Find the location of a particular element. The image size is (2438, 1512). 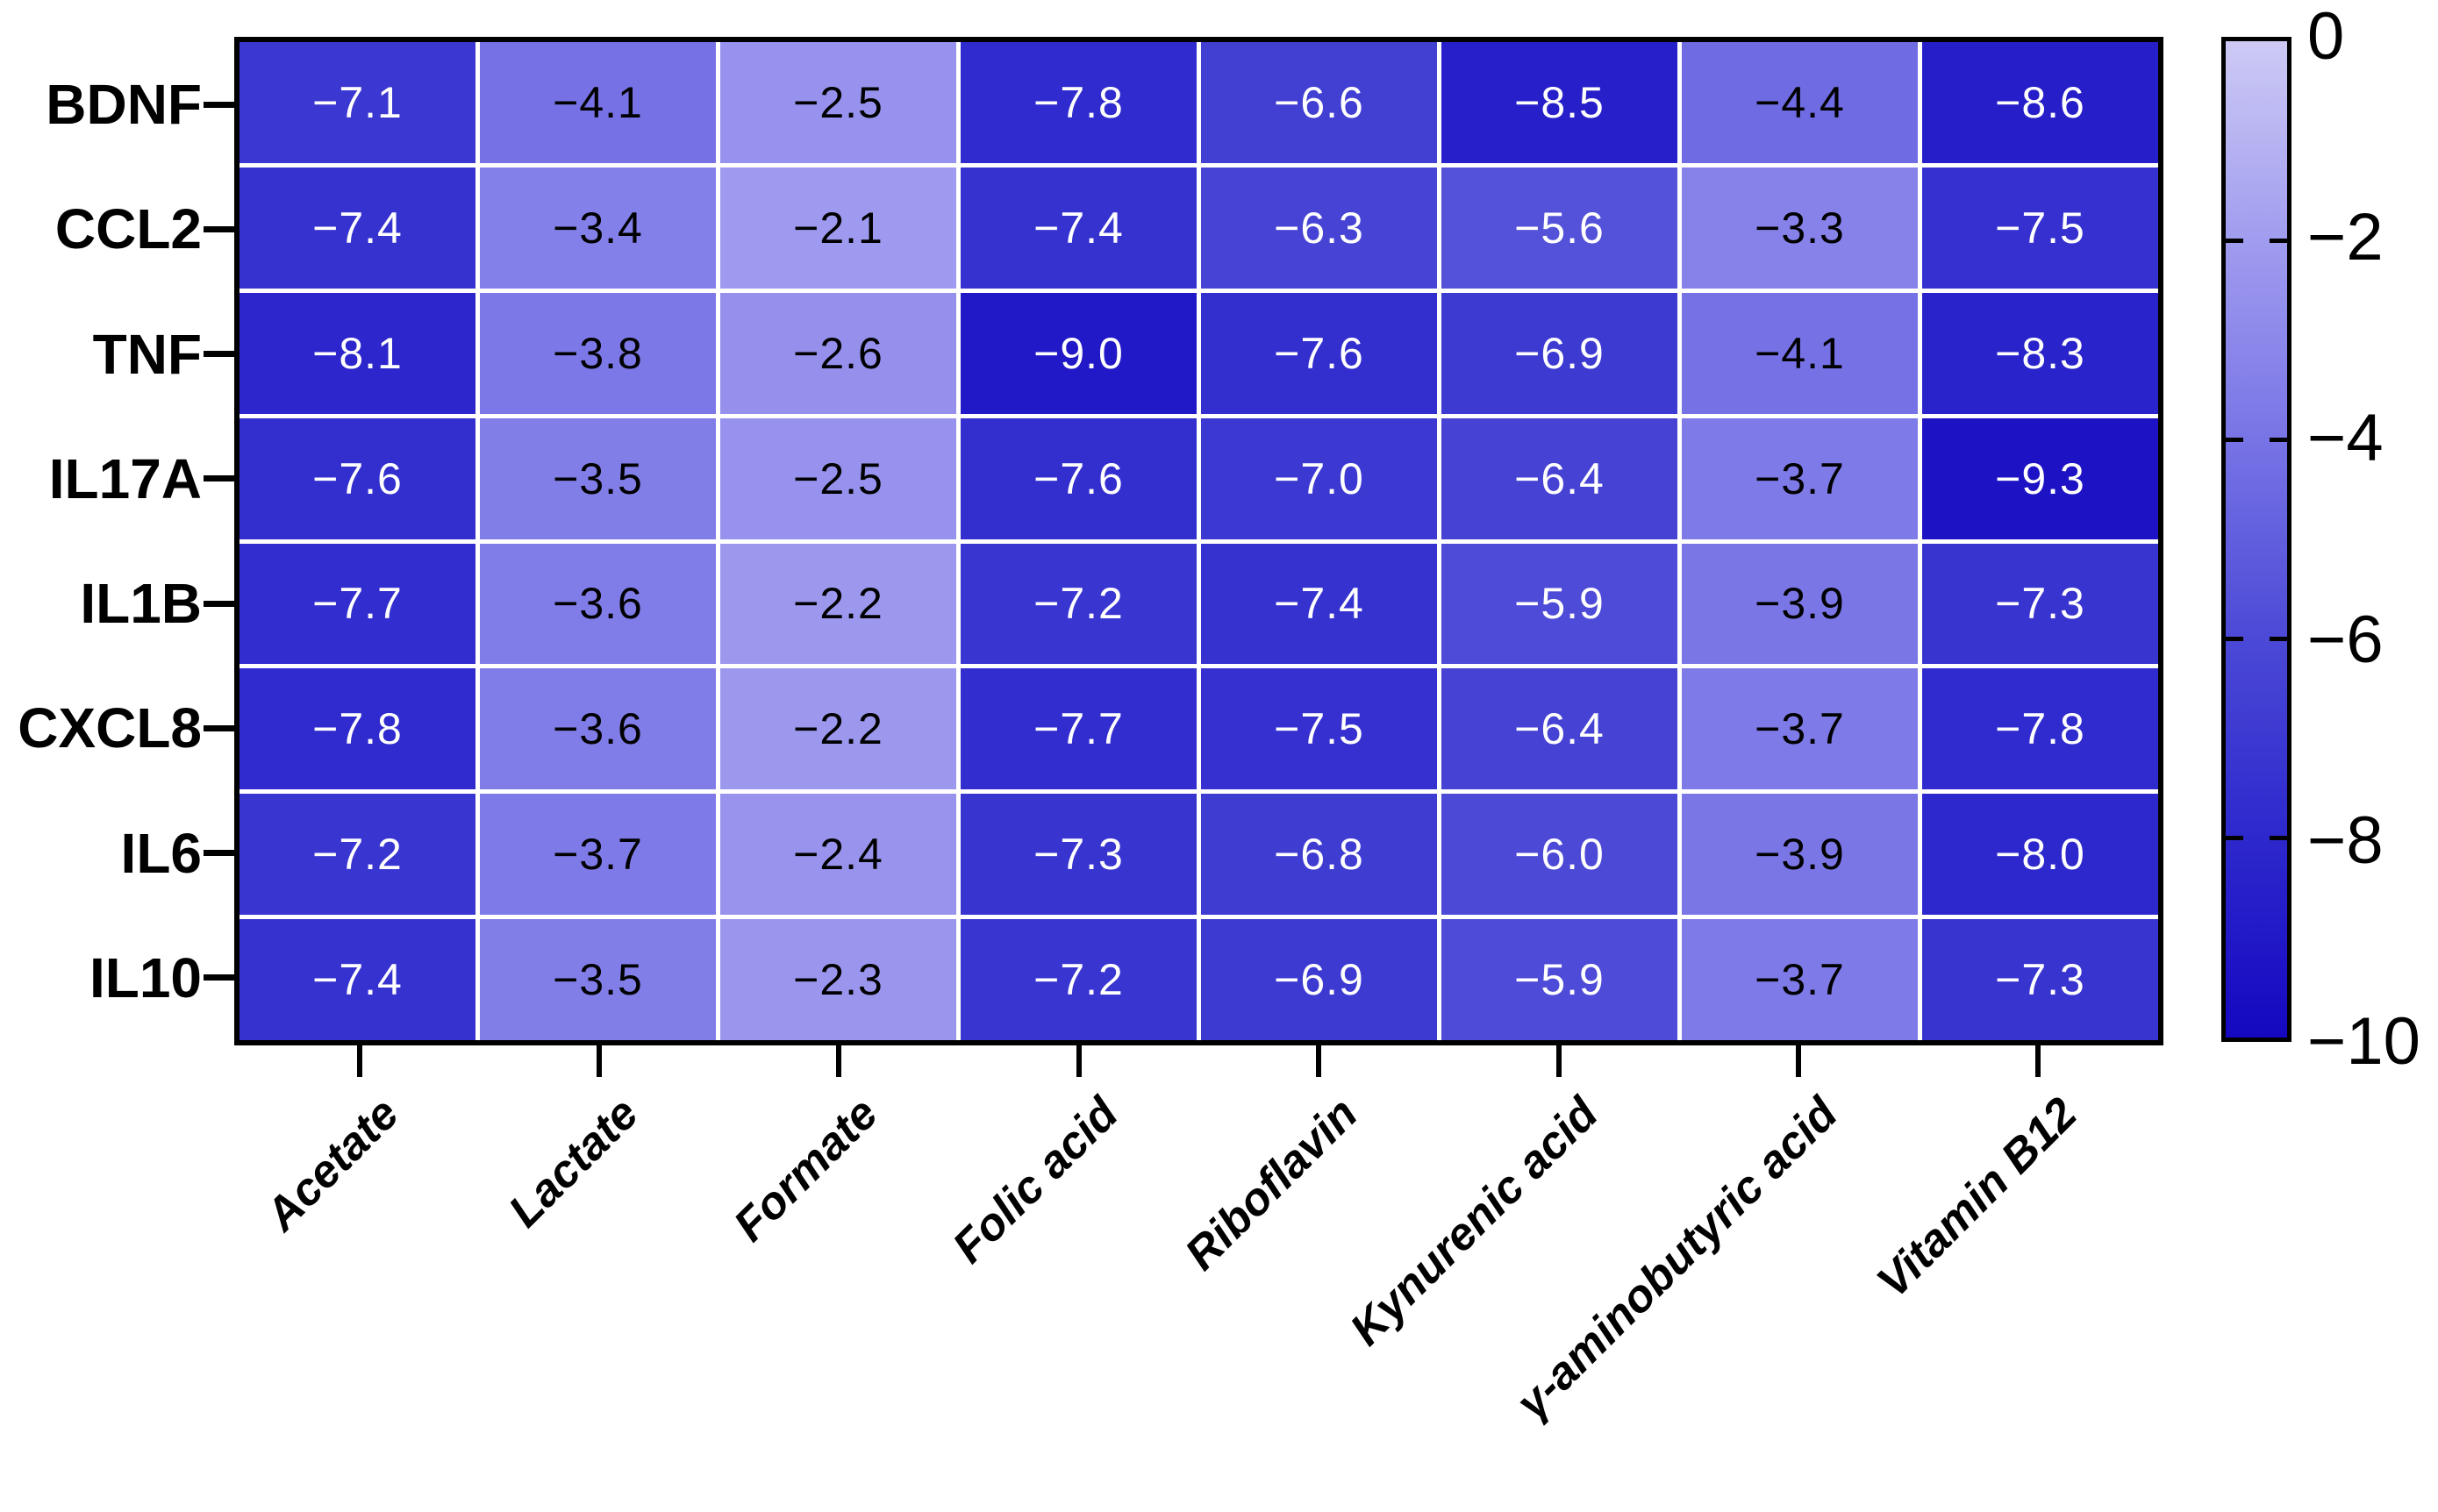

heatmap-cell: −4.1 is located at coordinates (1800, 353).